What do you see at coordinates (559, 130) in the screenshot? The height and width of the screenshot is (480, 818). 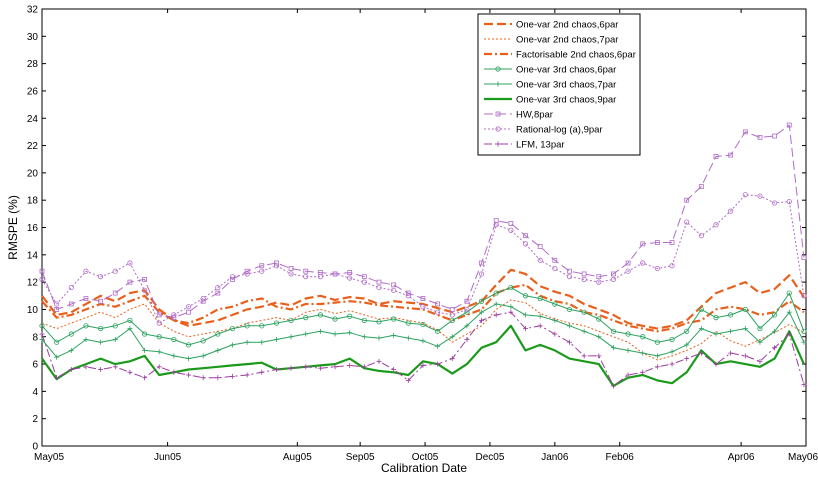 I see `legend-label: Rational-log (a),9par` at bounding box center [559, 130].